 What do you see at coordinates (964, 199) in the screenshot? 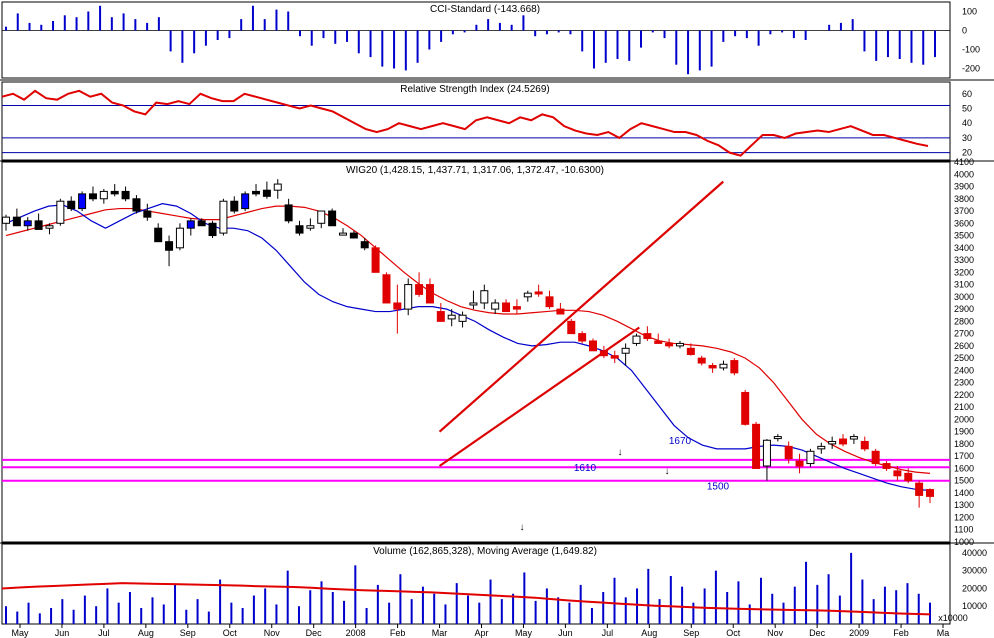
I see `price-tick-label: 3800` at bounding box center [964, 199].